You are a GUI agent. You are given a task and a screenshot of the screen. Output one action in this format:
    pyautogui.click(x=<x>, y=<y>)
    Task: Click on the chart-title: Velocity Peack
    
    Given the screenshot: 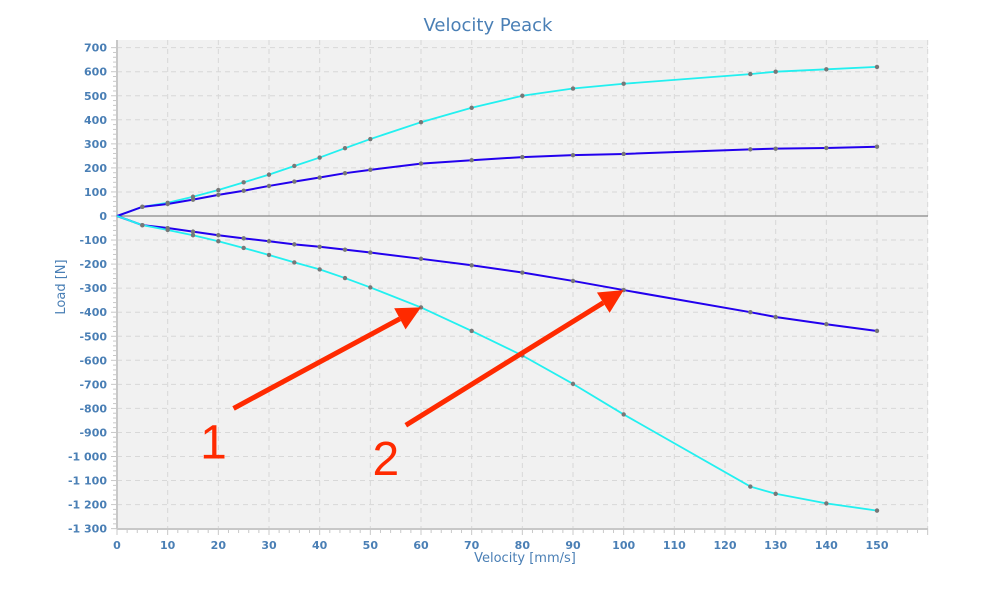 What is the action you would take?
    pyautogui.click(x=489, y=25)
    